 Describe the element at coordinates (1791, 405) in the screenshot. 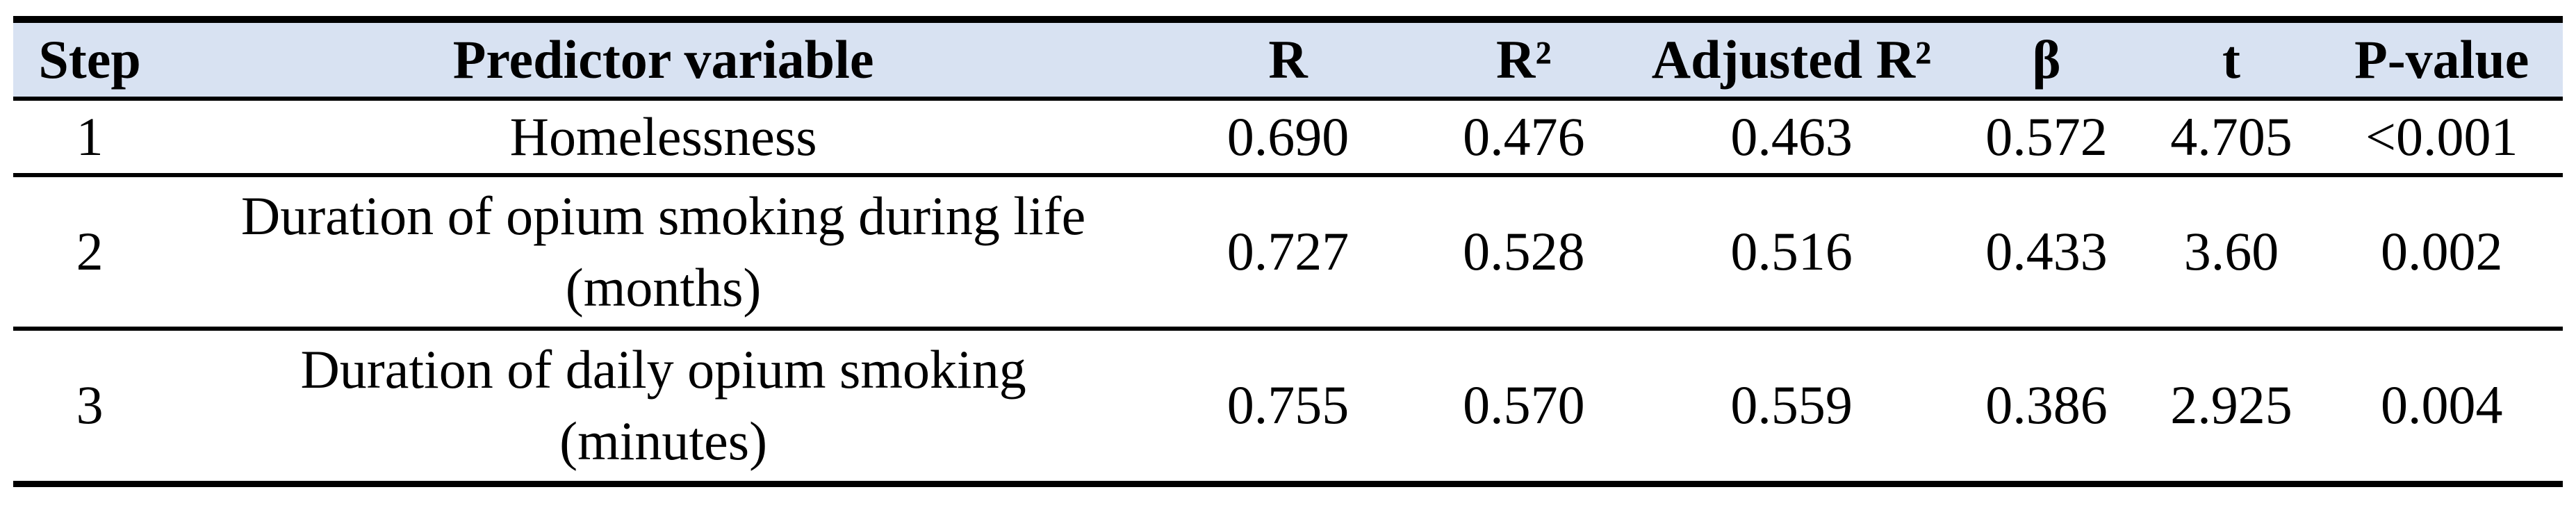

I see `cell-adjusted-r-squared: 0.559` at that location.